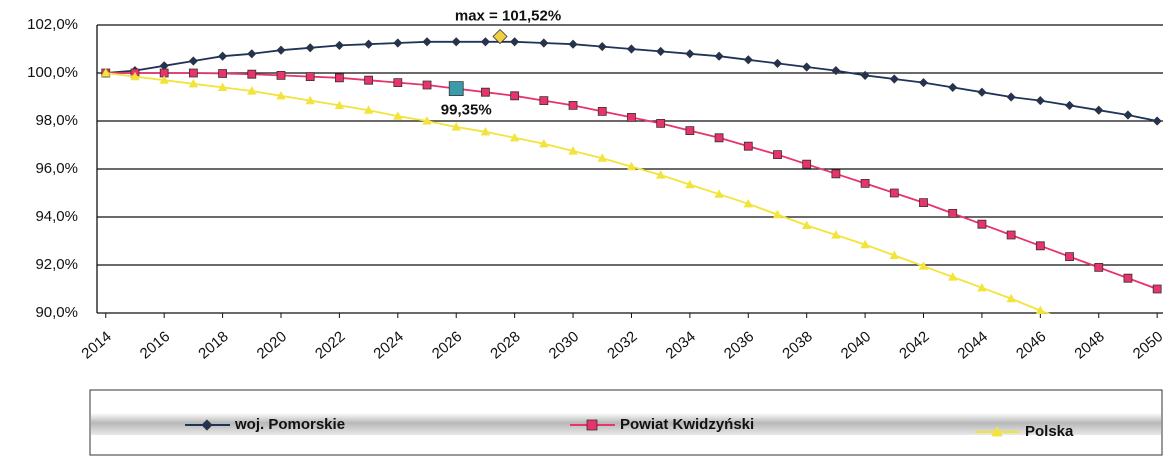 This screenshot has height=457, width=1163. I want to click on legend: woj. Pomorskie Powiat Kwidzyński Polska, so click(629, 428).